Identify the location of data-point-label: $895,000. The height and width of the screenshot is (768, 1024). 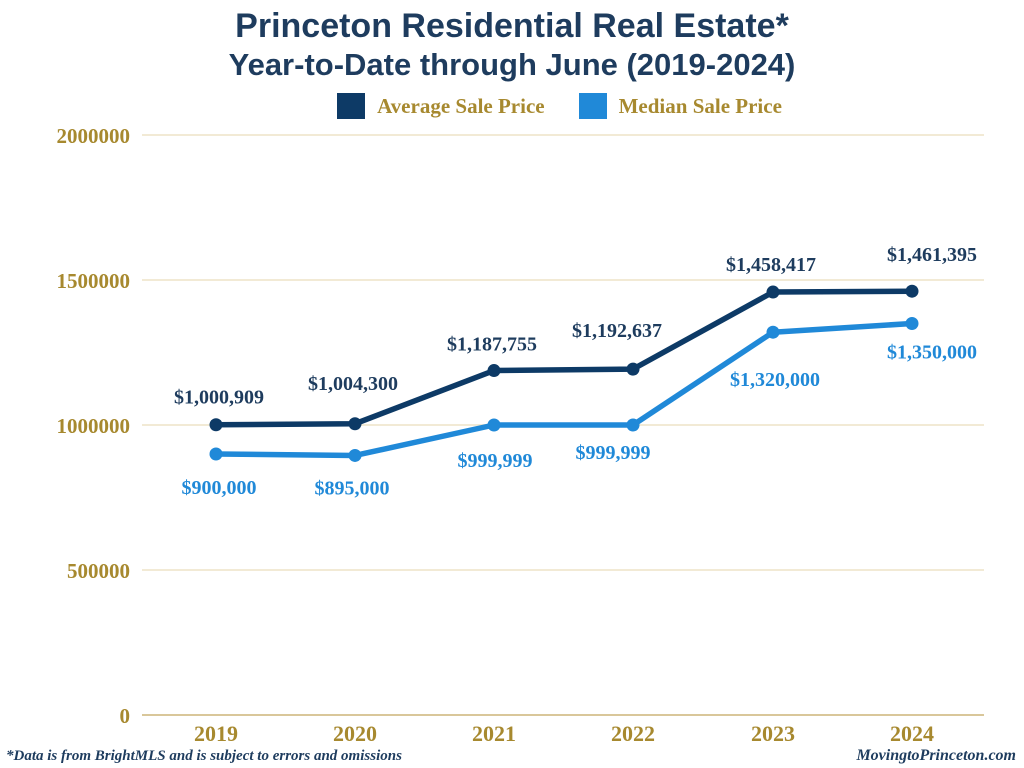
(352, 488).